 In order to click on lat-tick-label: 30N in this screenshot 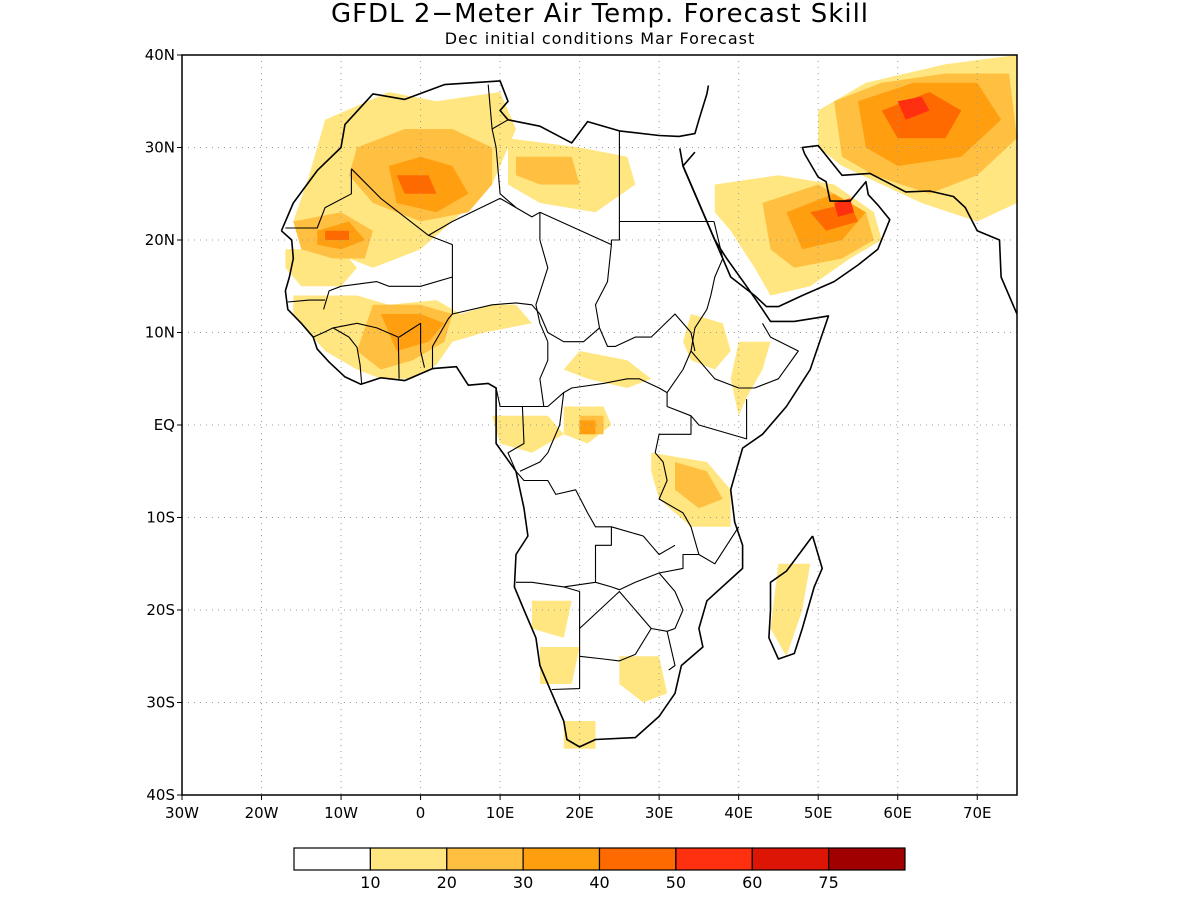, I will do `click(160, 148)`.